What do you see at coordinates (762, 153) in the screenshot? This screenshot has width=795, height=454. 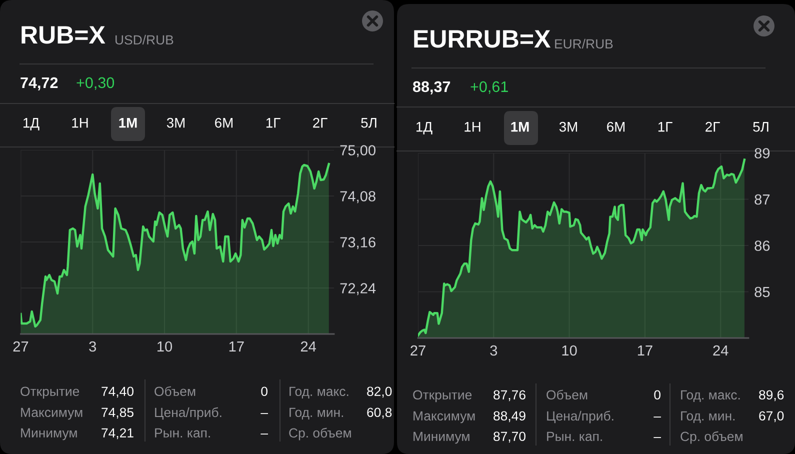 I see `y-tick-label: 89` at bounding box center [762, 153].